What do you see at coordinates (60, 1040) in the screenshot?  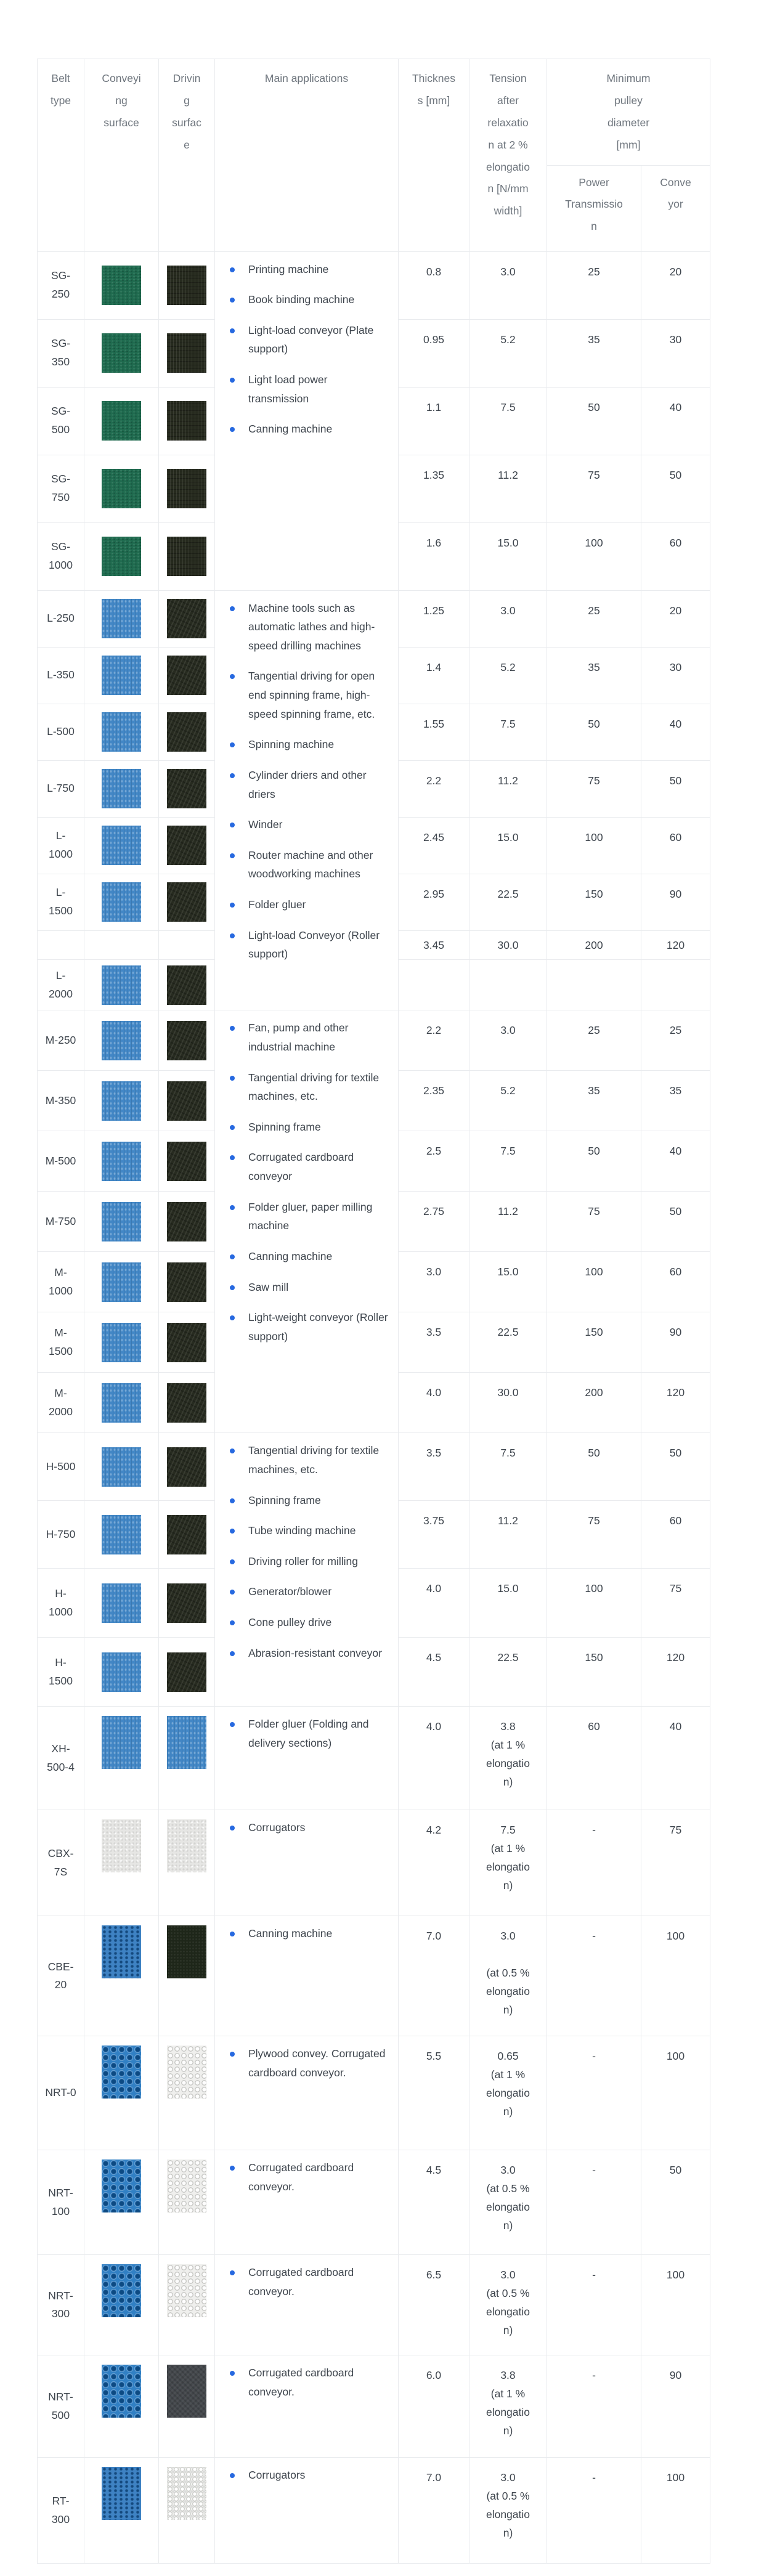 I see `belt-type-cell: M-250` at bounding box center [60, 1040].